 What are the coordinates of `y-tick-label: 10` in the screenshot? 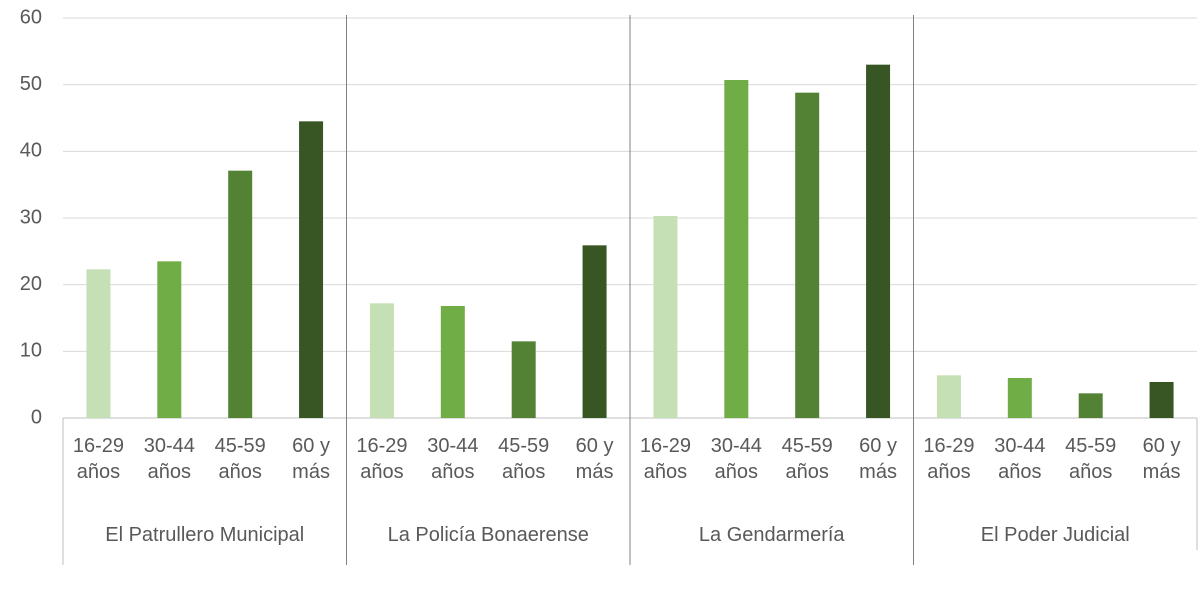 It's located at (31, 351).